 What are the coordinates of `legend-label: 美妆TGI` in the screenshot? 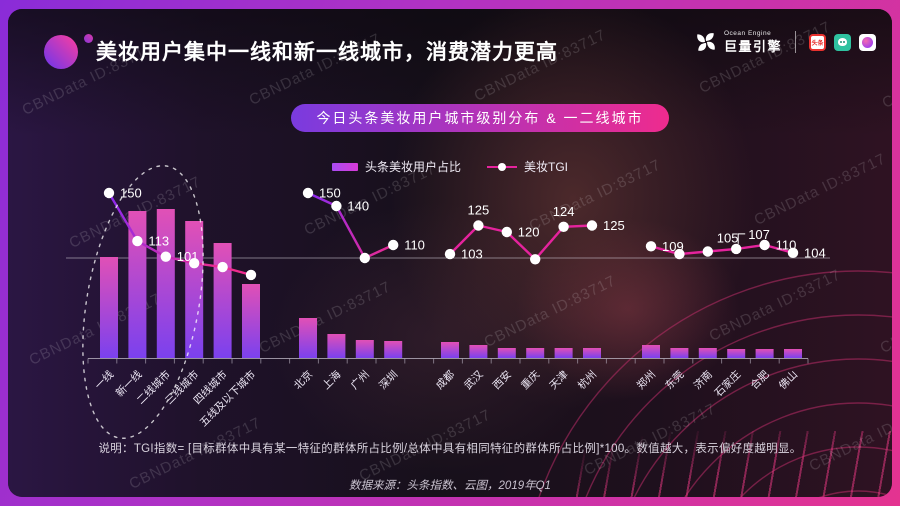 It's located at (546, 167).